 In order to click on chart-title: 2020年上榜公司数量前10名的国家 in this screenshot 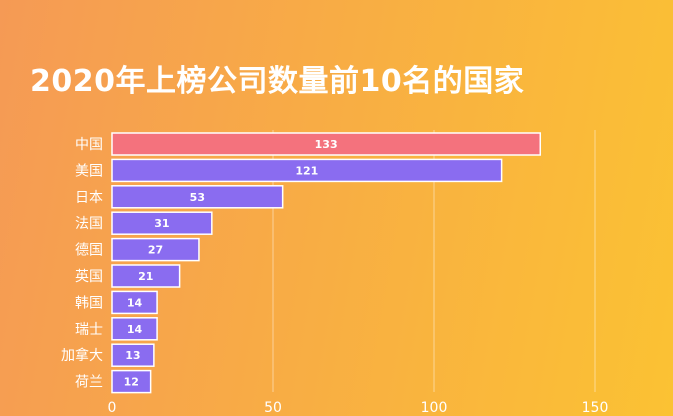, I will do `click(277, 81)`.